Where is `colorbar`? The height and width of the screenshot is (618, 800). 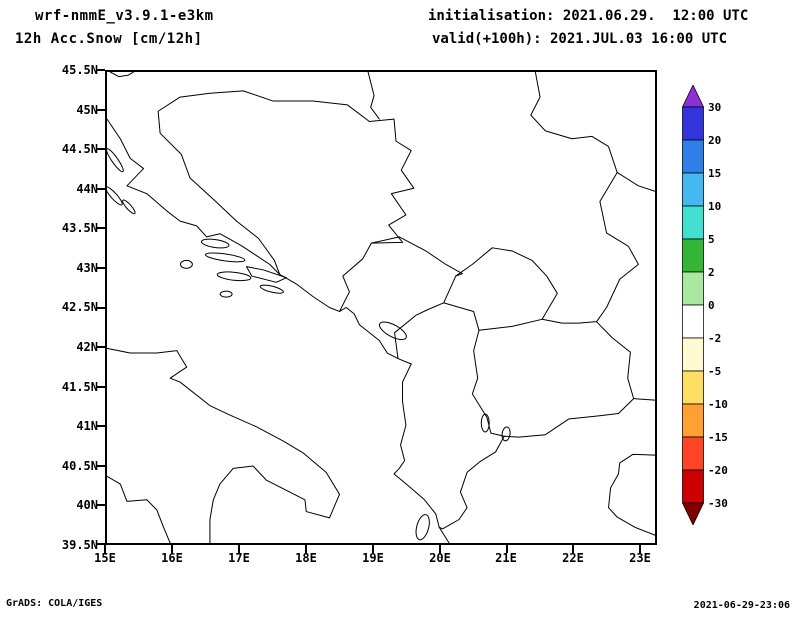
colorbar is located at coordinates (693, 305).